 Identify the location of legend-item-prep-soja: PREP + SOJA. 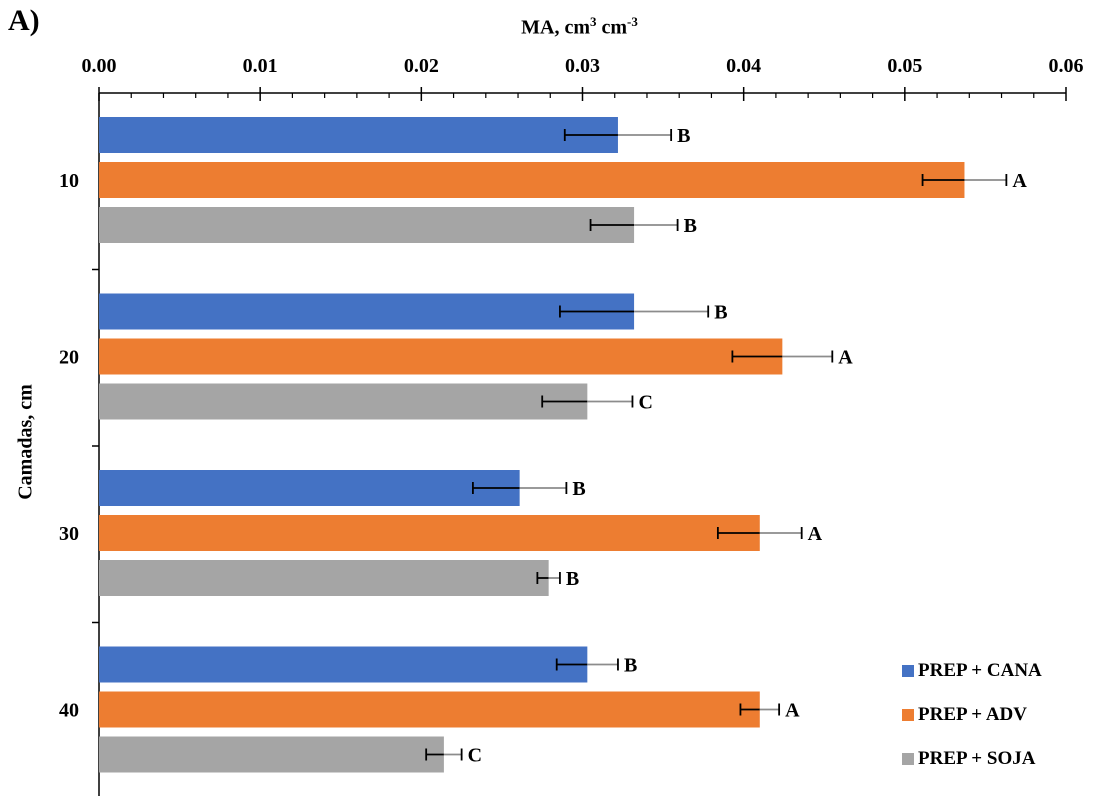
(972, 759).